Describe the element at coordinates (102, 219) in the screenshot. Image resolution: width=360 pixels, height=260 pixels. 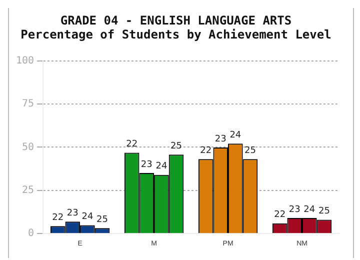
I see `series-label: 25` at that location.